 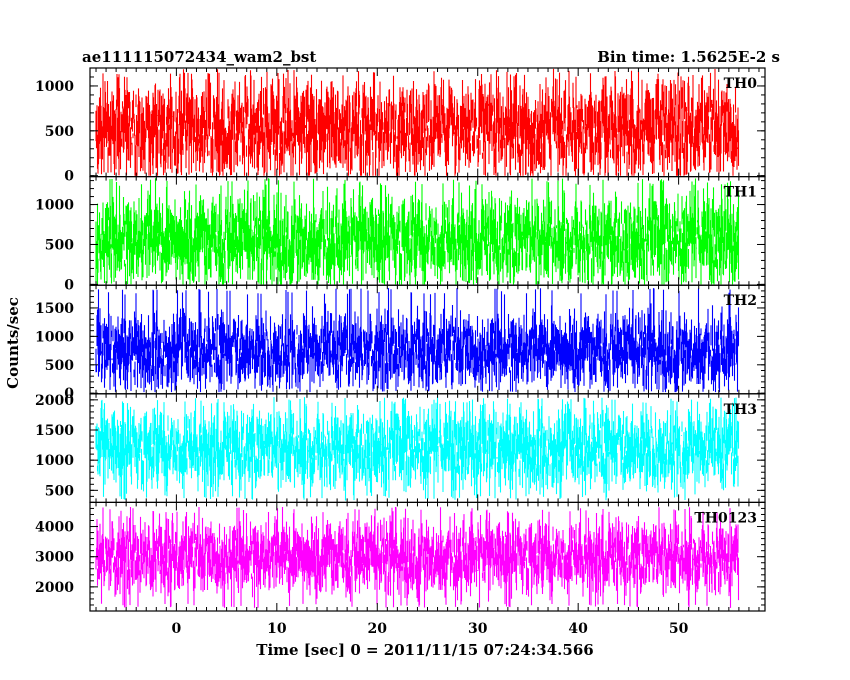 I want to click on panel-label-th2: TH2, so click(x=740, y=301).